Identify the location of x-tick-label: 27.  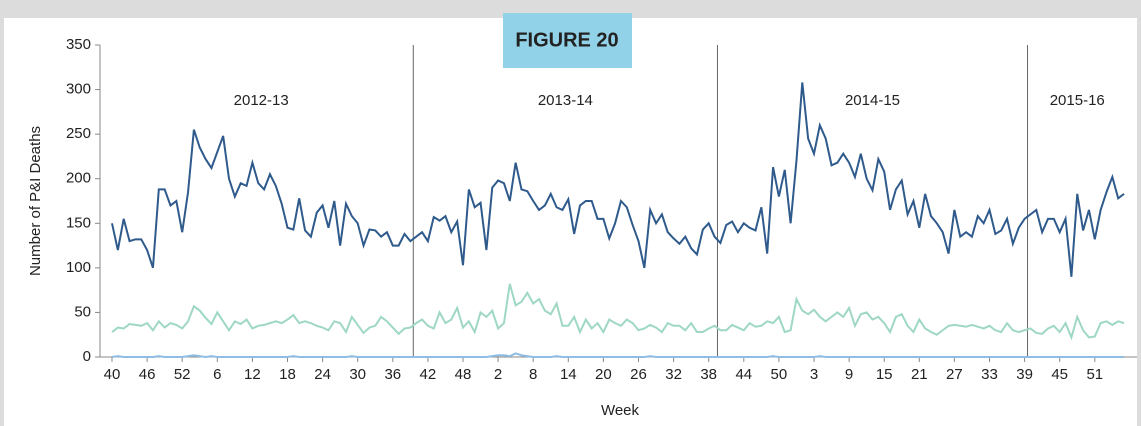
(954, 374).